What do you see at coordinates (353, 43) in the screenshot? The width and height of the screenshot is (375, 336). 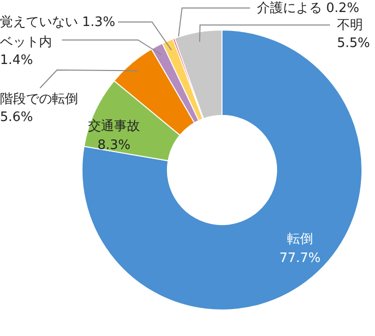 I see `data-label: 5.5%` at bounding box center [353, 43].